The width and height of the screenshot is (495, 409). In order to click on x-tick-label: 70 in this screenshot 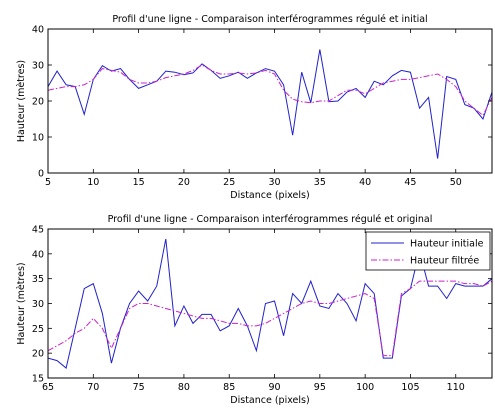, I will do `click(93, 387)`.